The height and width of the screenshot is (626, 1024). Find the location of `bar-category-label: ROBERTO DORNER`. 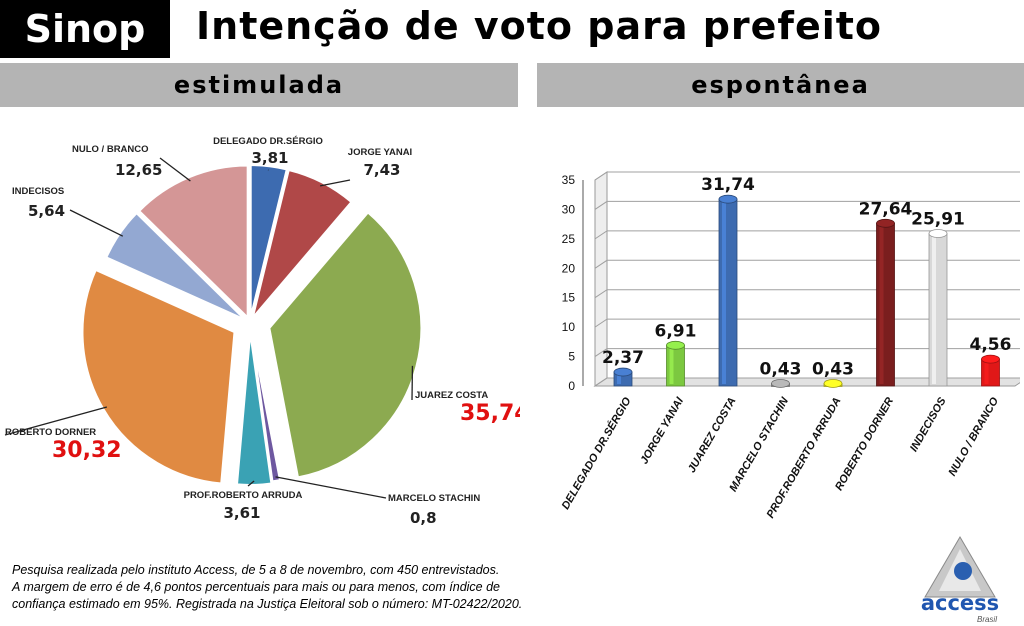

bar-category-label: ROBERTO DORNER is located at coordinates (864, 443).